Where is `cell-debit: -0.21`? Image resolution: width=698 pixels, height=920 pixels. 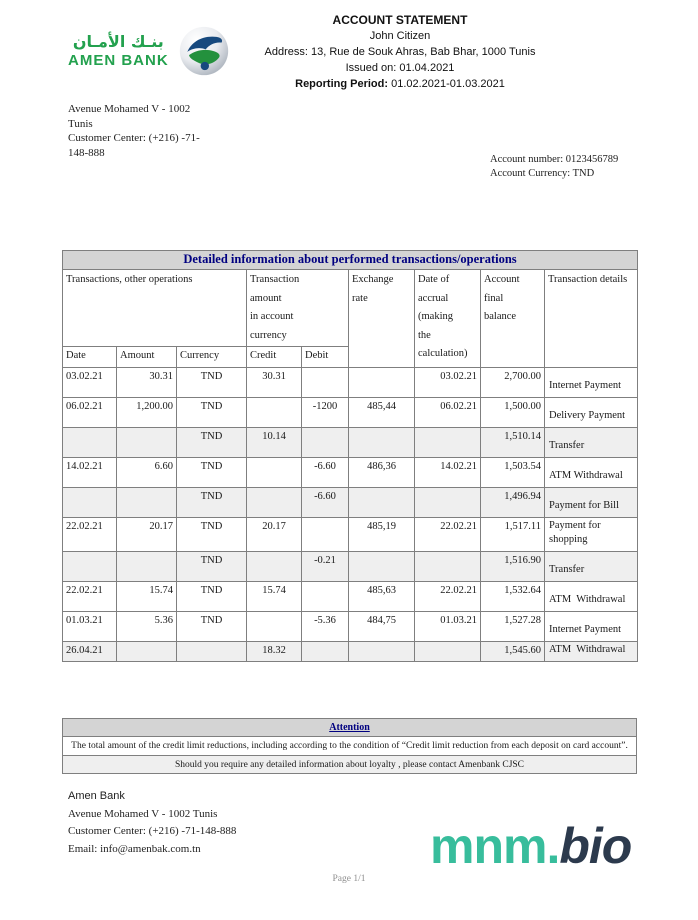 cell-debit: -0.21 is located at coordinates (325, 566).